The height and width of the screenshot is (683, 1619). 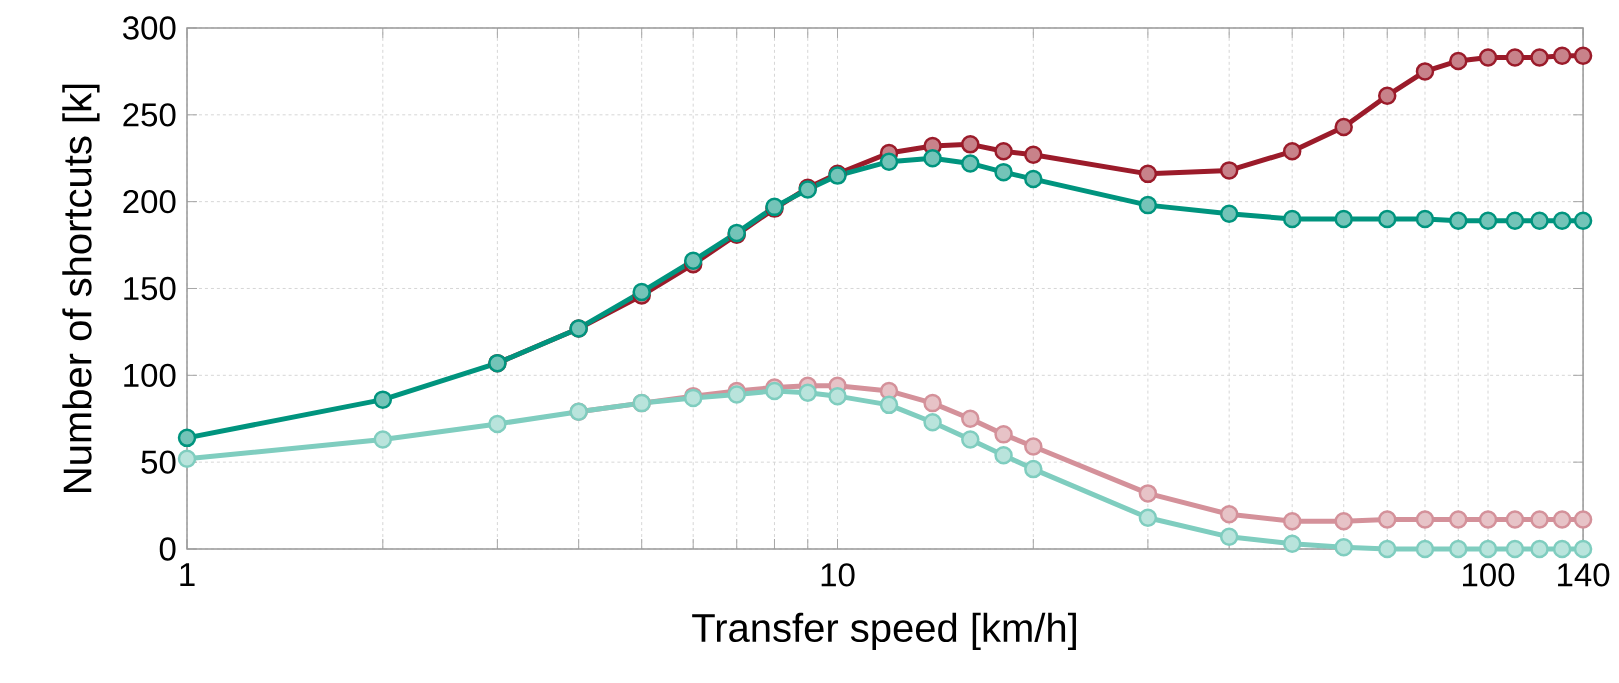 I want to click on y-tick-label: 200, so click(x=149, y=201).